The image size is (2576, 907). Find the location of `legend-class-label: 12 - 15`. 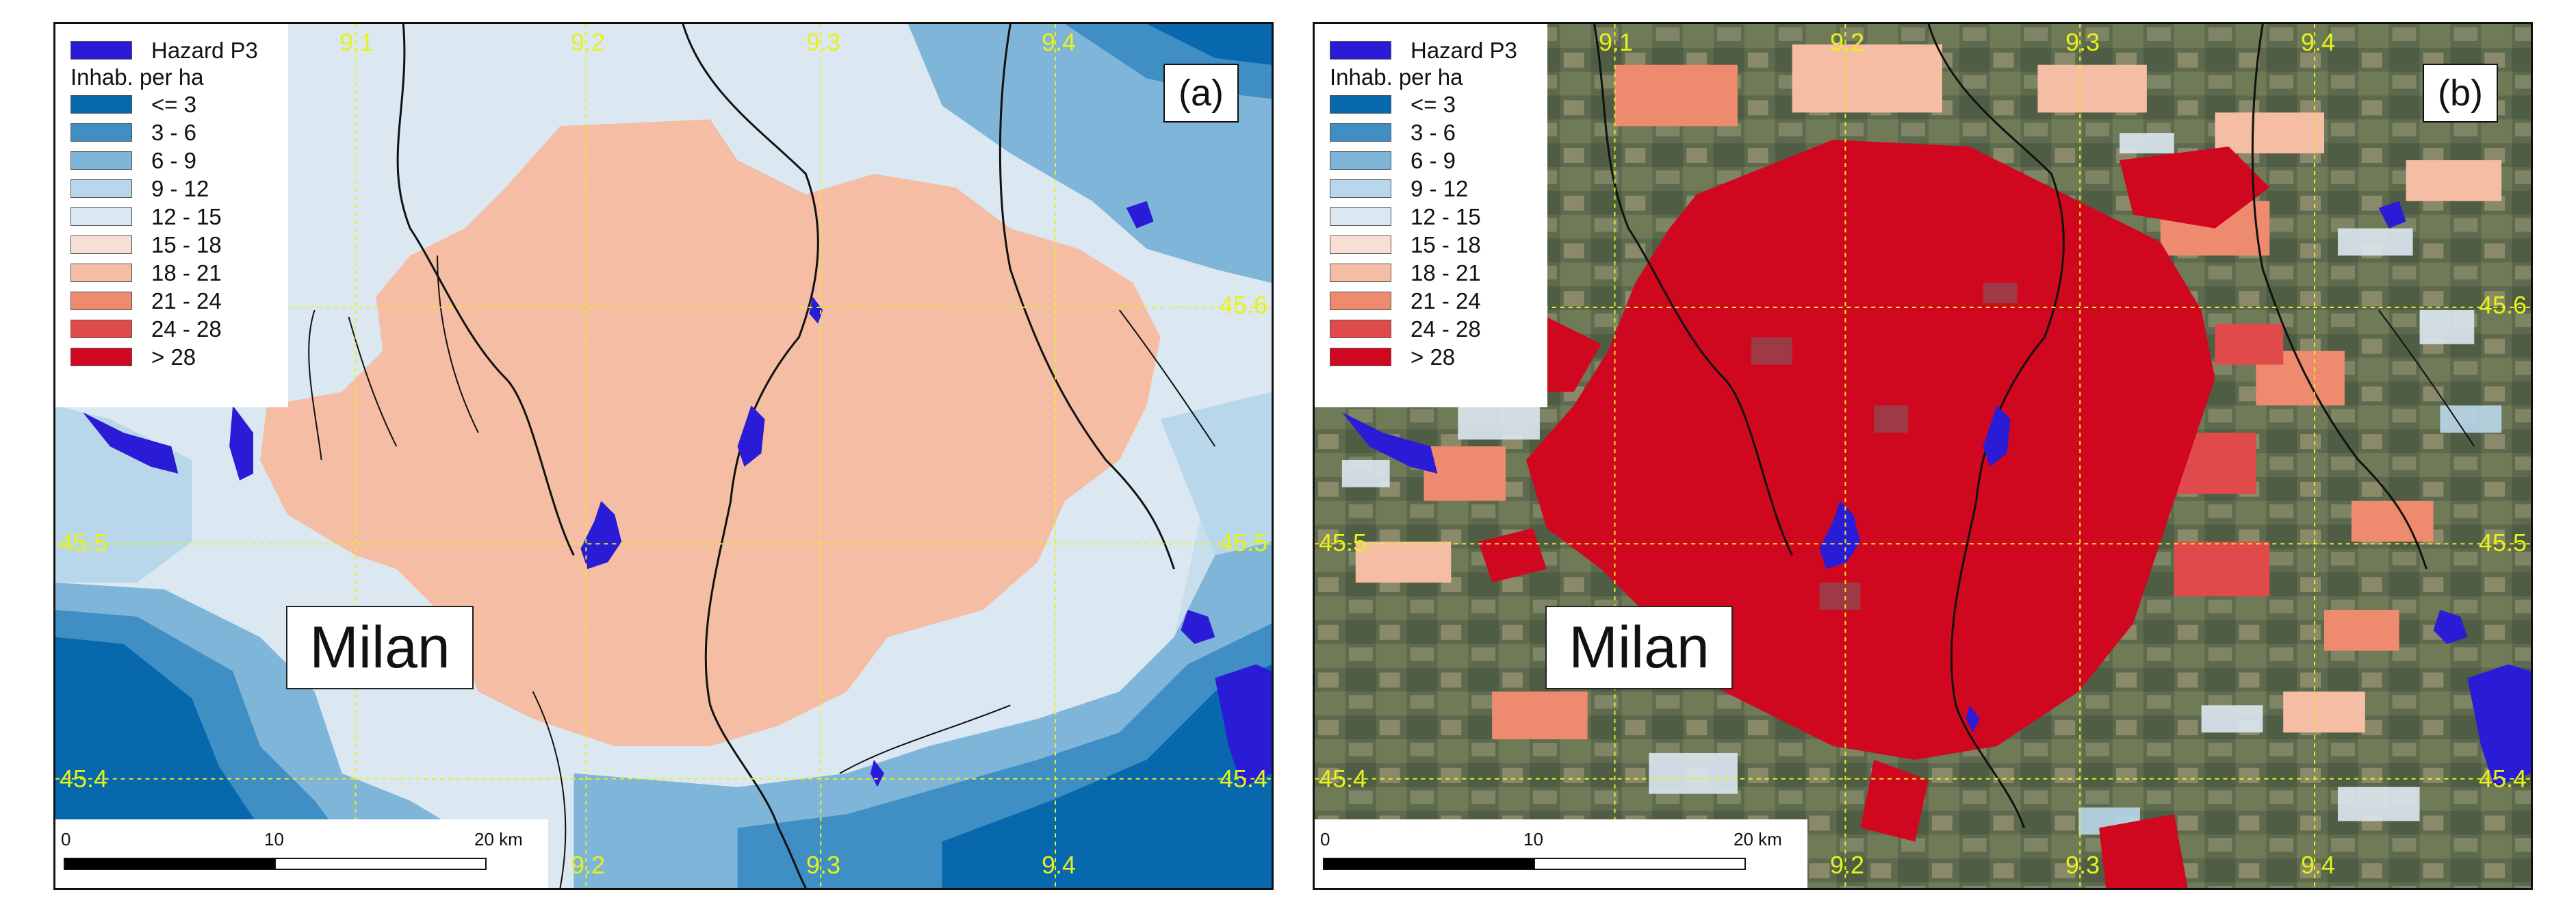

legend-class-label: 12 - 15 is located at coordinates (1446, 216).